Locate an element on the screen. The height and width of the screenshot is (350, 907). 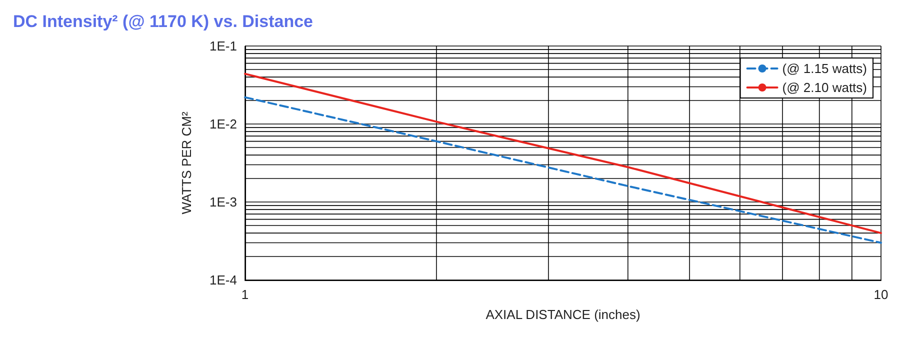
y-axis-title: WATTS PER CM² is located at coordinates (186, 162).